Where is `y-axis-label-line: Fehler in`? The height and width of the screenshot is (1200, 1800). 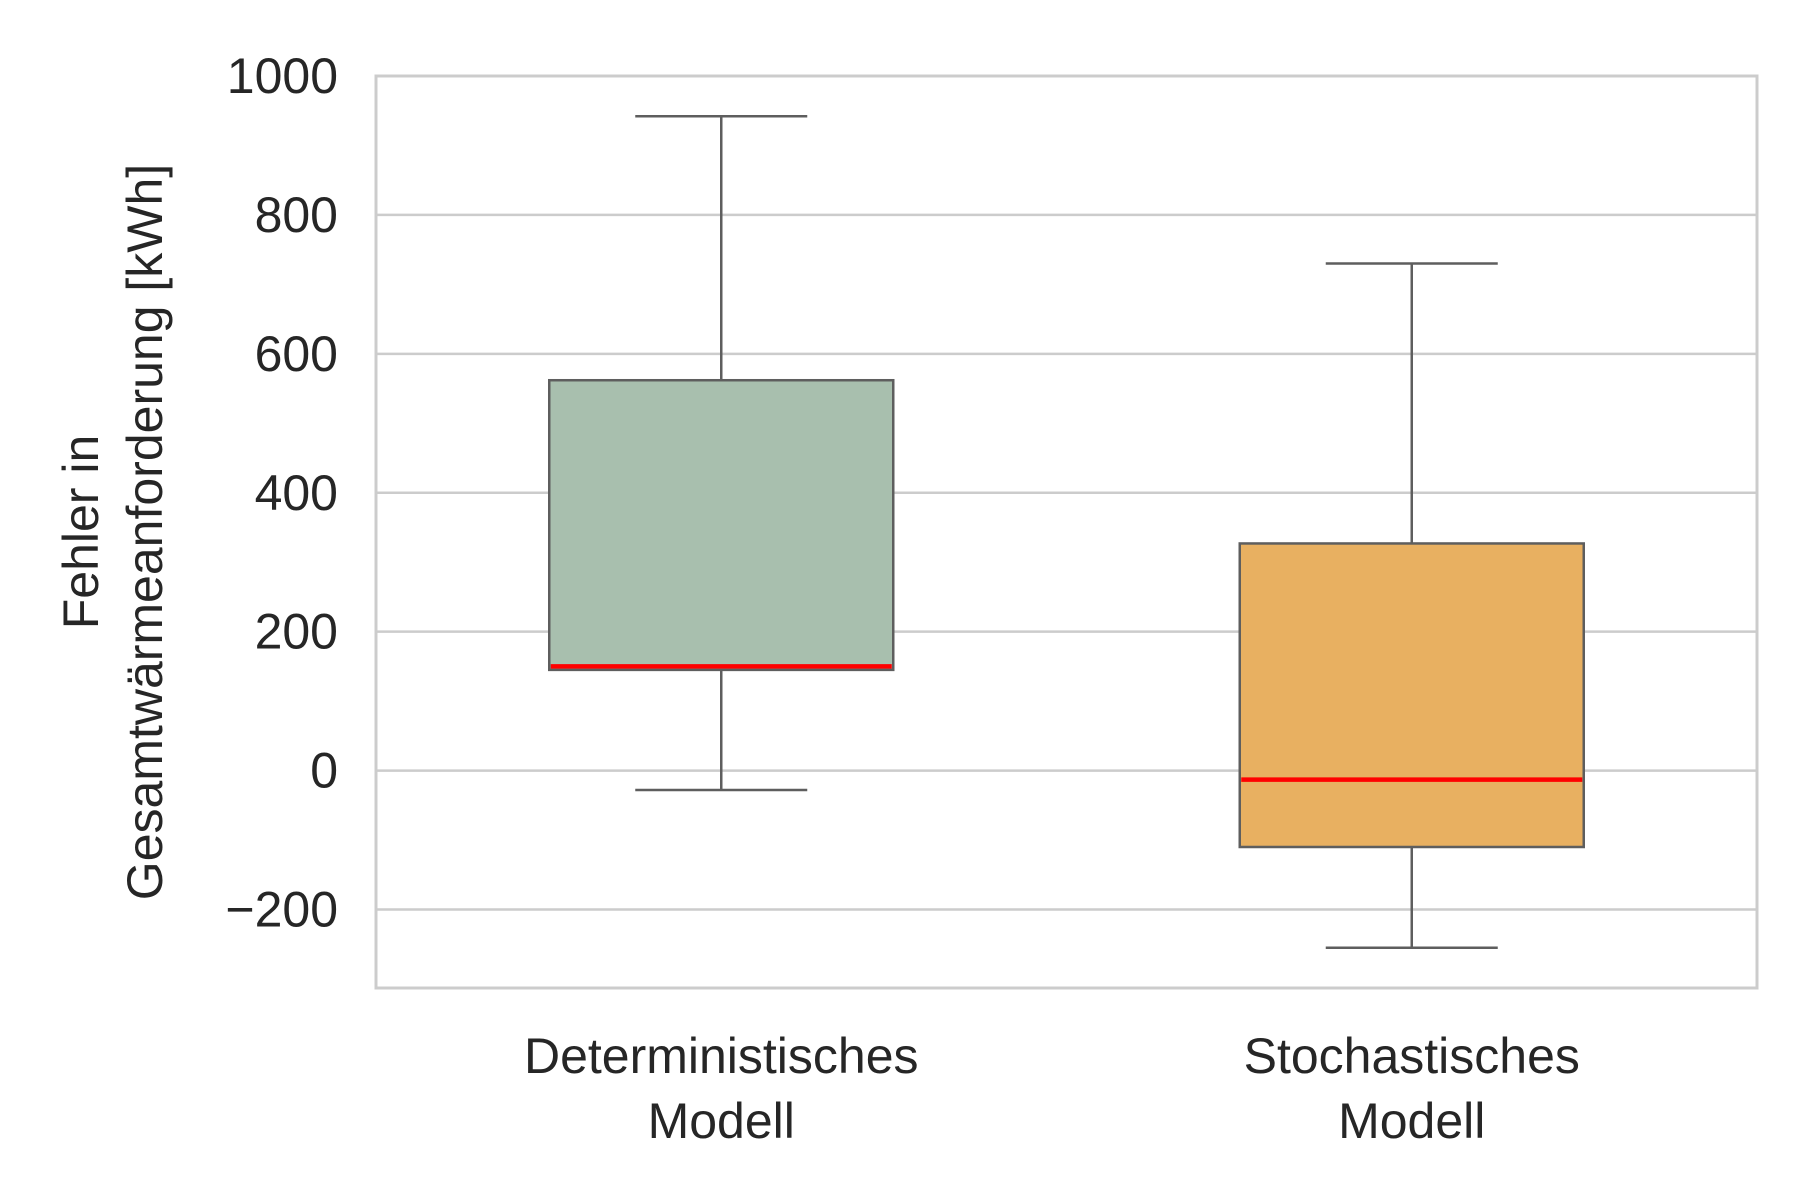
y-axis-label-line: Fehler in is located at coordinates (81, 532).